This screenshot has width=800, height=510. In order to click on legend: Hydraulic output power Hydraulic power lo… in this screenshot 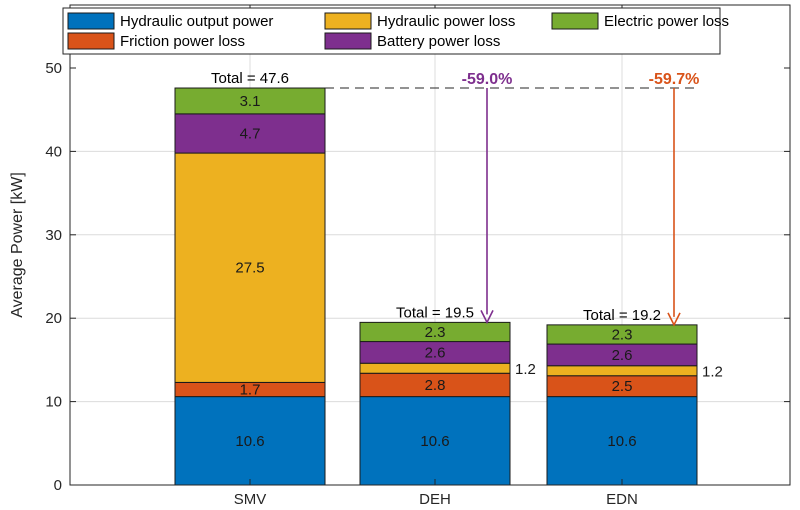, I will do `click(395, 31)`.